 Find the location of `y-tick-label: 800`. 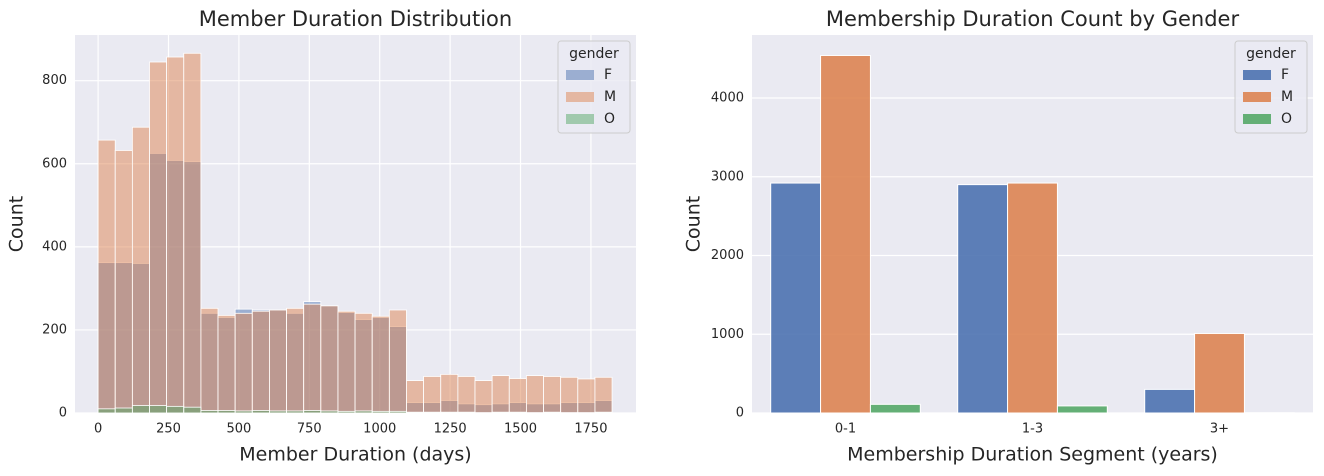

y-tick-label: 800 is located at coordinates (54, 80).